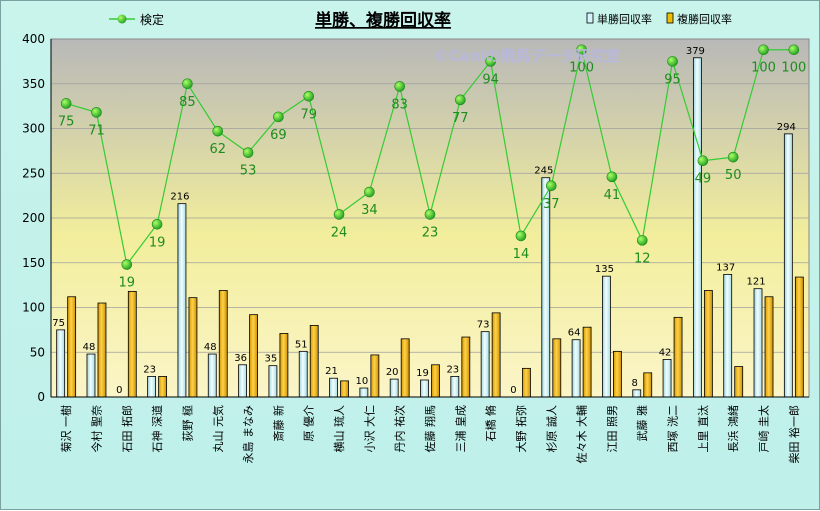  What do you see at coordinates (369, 429) in the screenshot?
I see `x-tick-label: 小沢 大仁` at bounding box center [369, 429].